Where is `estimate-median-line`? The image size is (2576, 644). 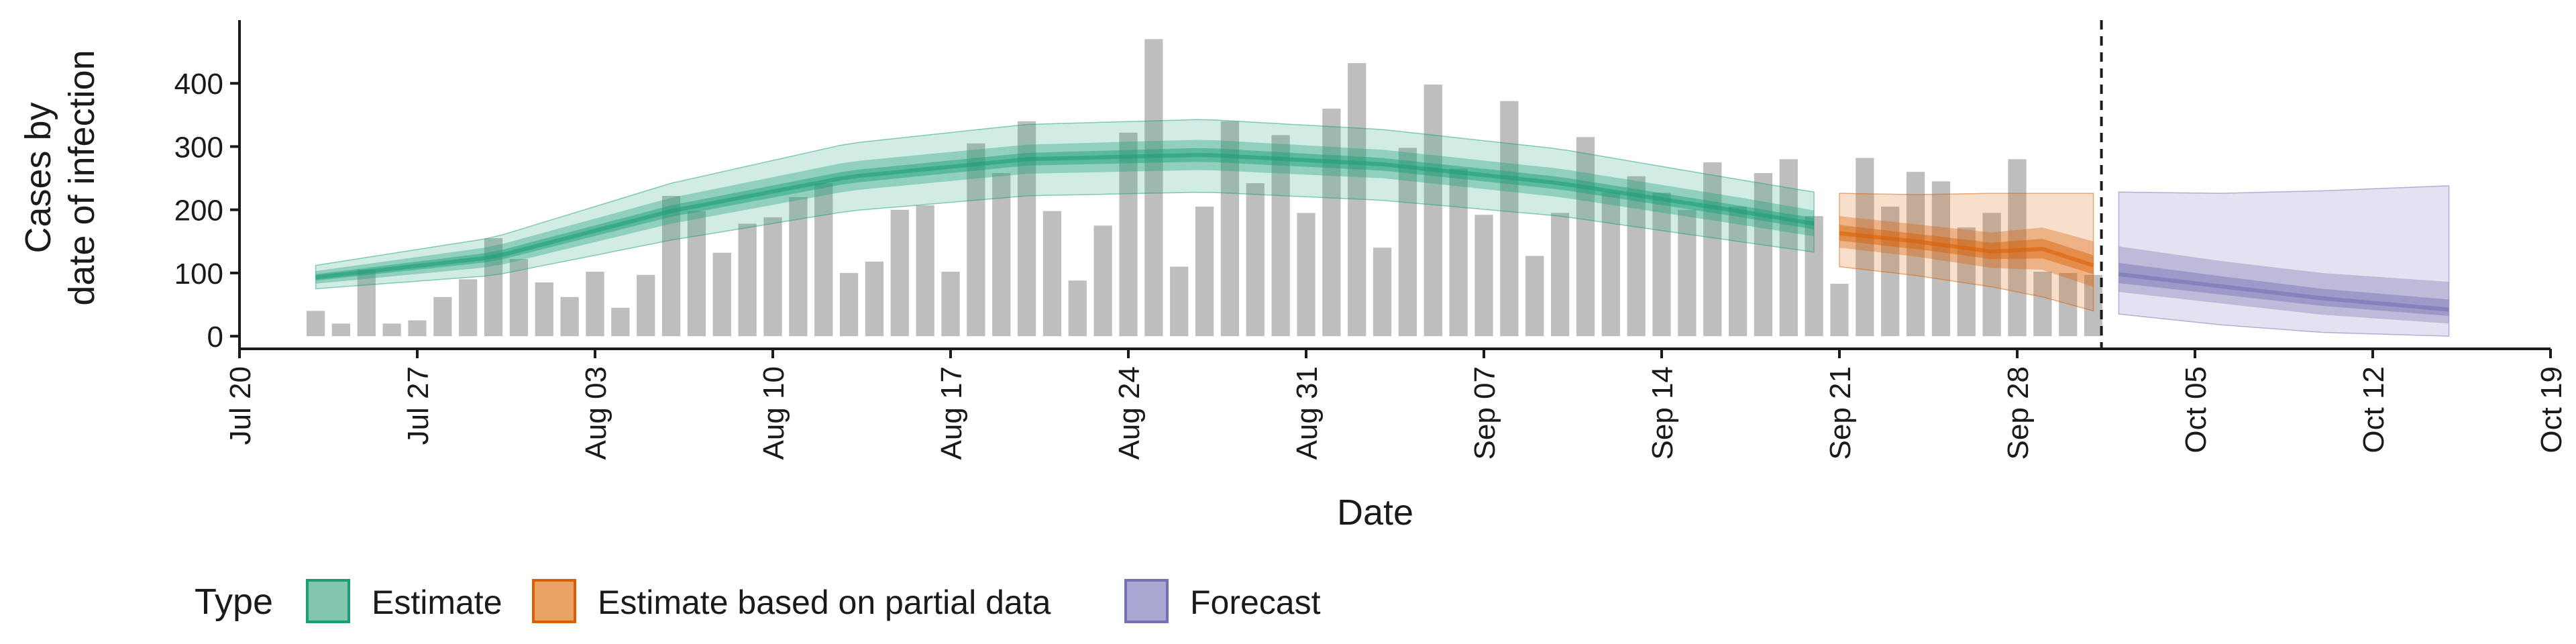
estimate-median-line is located at coordinates (1065, 216).